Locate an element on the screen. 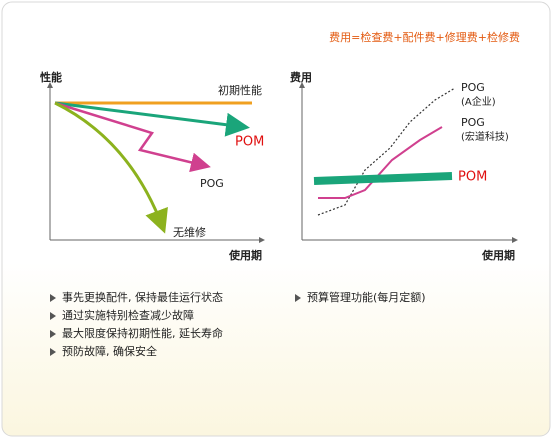  pog-a-note: (A企业) is located at coordinates (478, 101).